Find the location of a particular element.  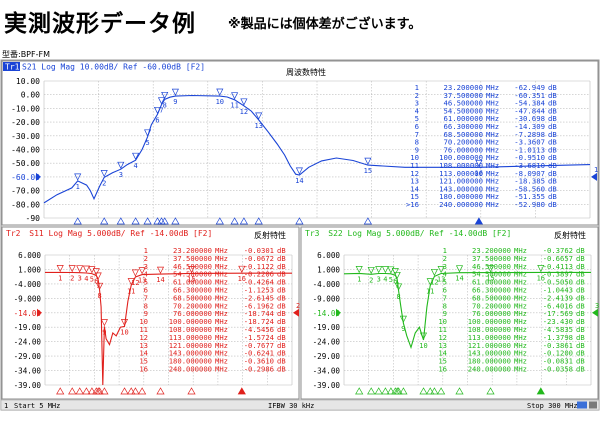

s22-ref-arrow-left is located at coordinates (338, 312).